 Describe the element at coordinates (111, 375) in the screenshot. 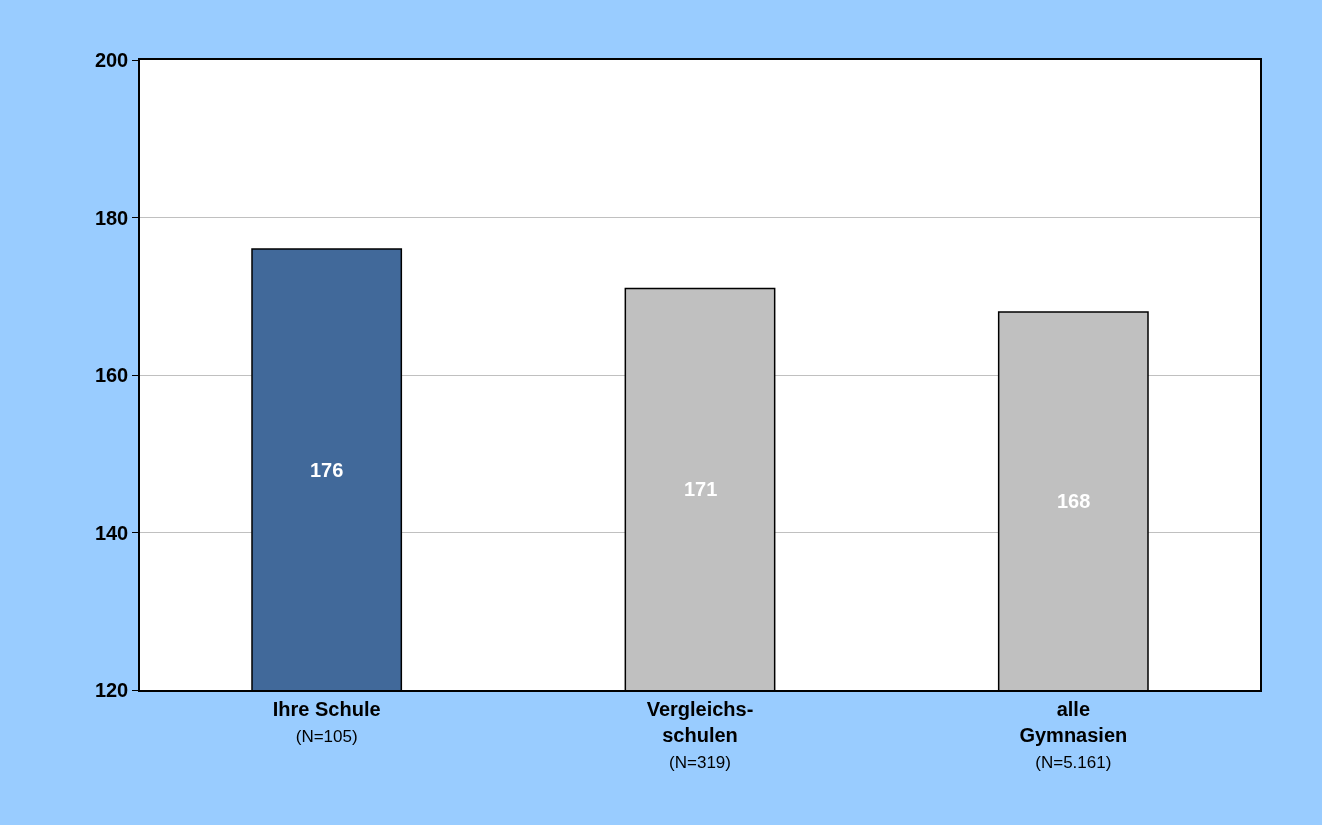

I see `y-tick-label: 160` at that location.